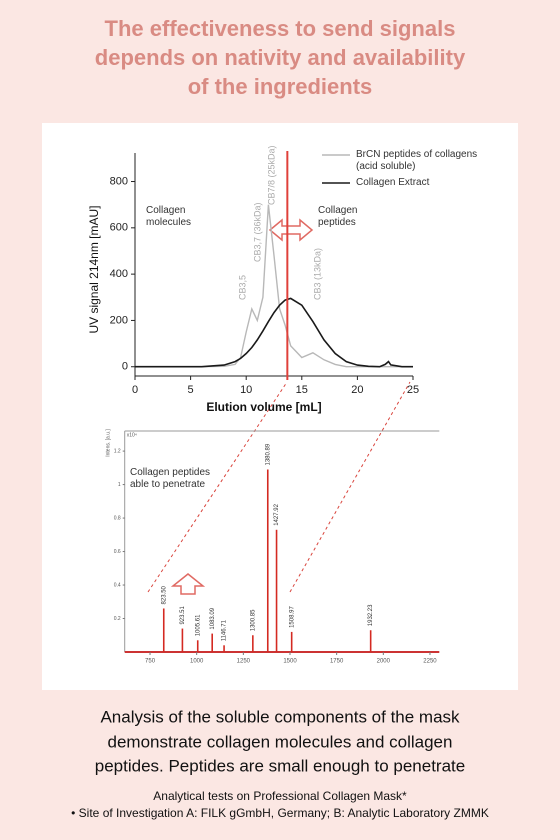 This screenshot has width=560, height=840. I want to click on series-line, so click(274, 332).